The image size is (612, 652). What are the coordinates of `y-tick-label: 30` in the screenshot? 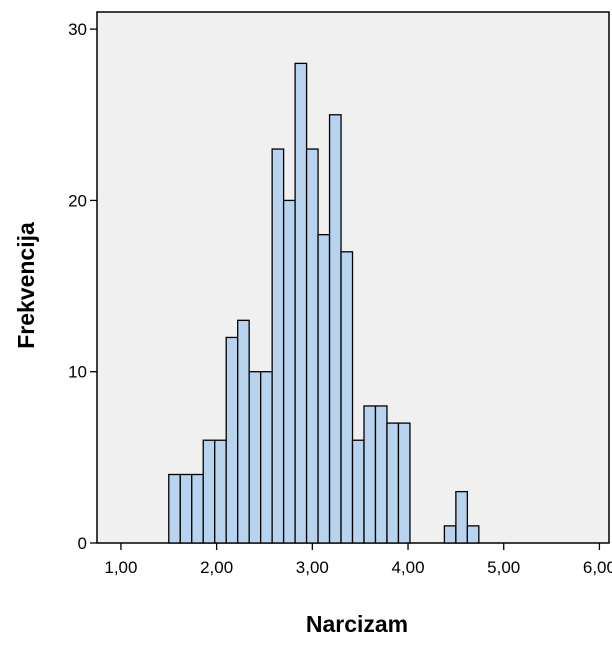 It's located at (77, 29).